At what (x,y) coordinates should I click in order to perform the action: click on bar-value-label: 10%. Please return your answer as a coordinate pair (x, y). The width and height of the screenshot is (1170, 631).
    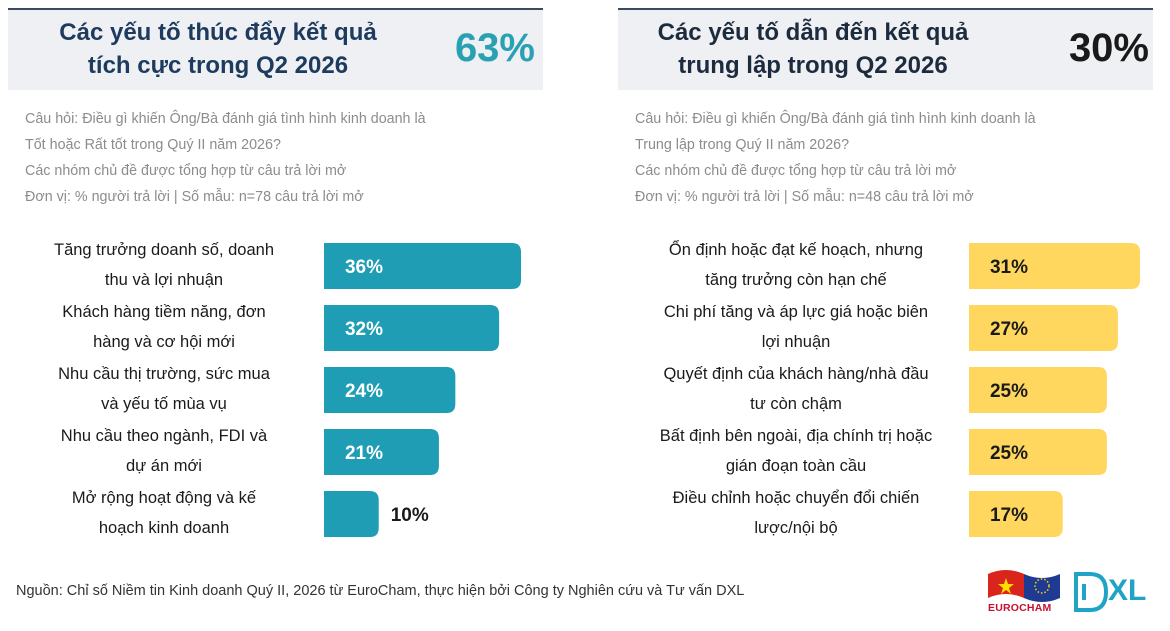
    Looking at the image, I should click on (410, 515).